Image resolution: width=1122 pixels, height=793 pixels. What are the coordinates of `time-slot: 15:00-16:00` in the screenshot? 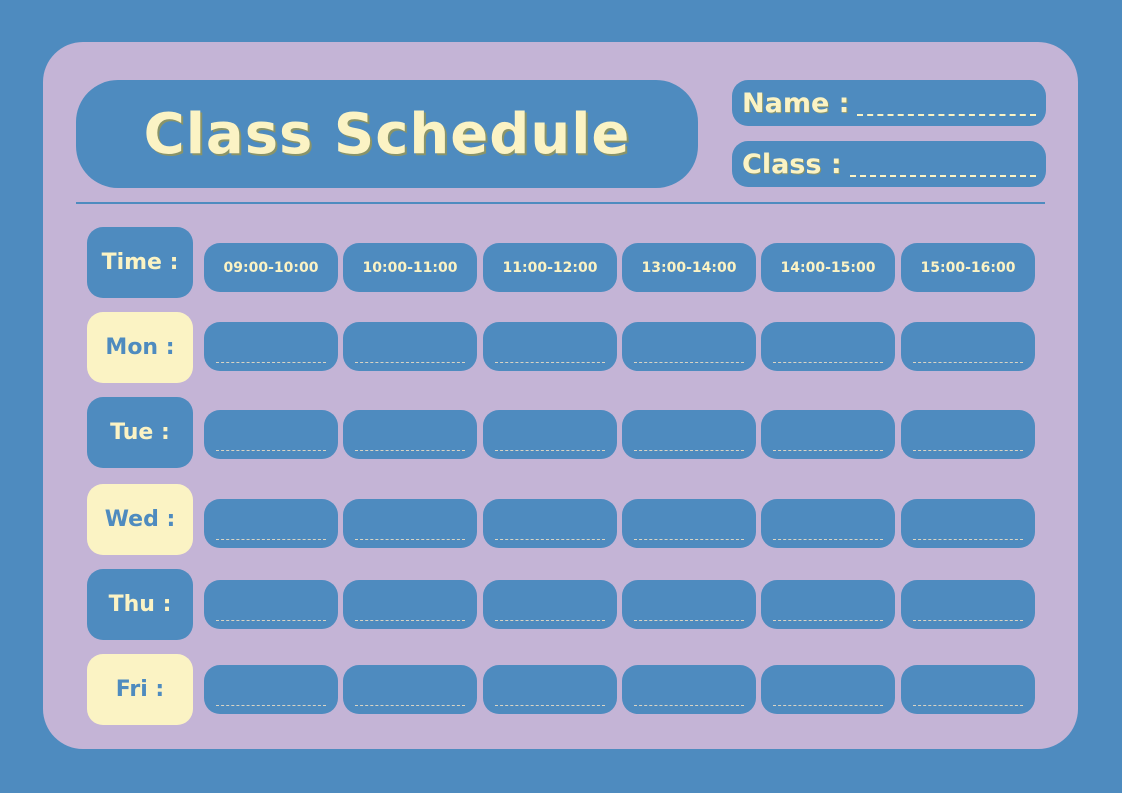 It's located at (968, 267).